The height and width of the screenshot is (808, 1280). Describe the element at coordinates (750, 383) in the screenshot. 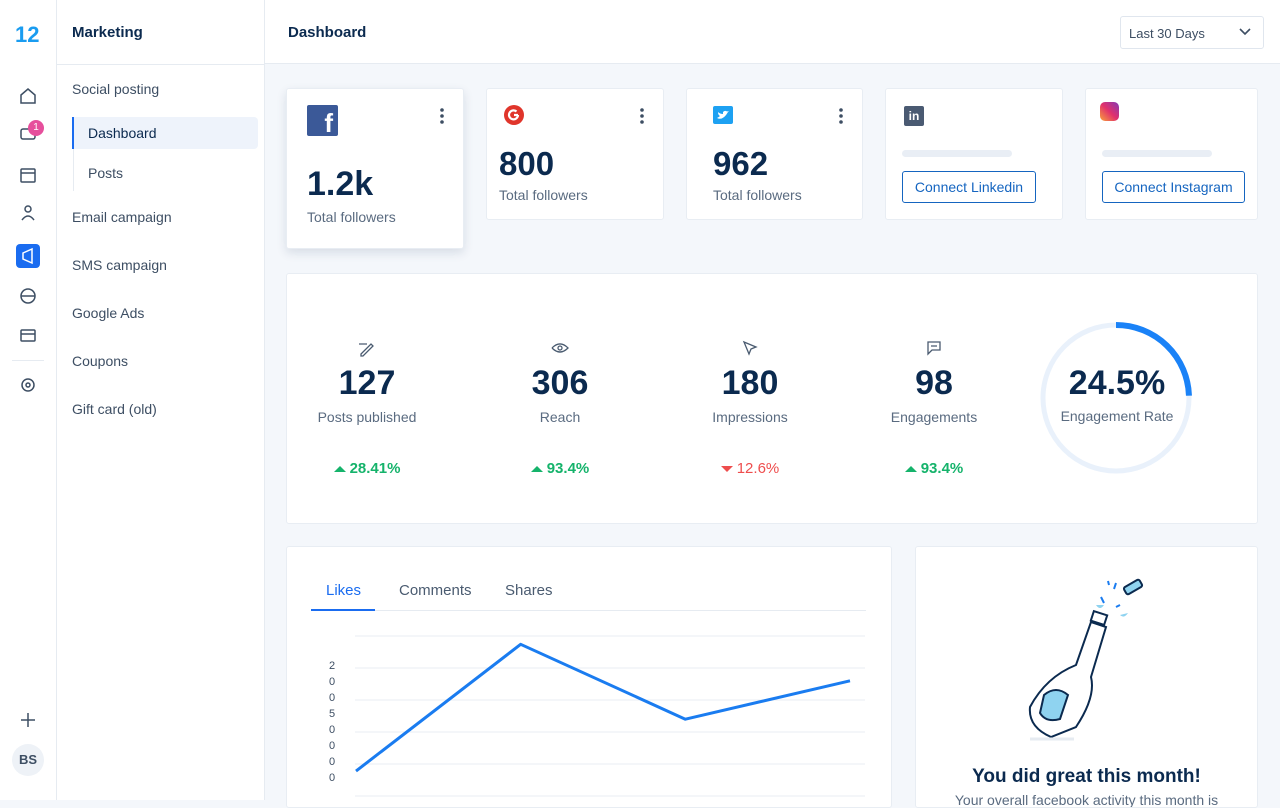

I see `stat-value: 180` at that location.